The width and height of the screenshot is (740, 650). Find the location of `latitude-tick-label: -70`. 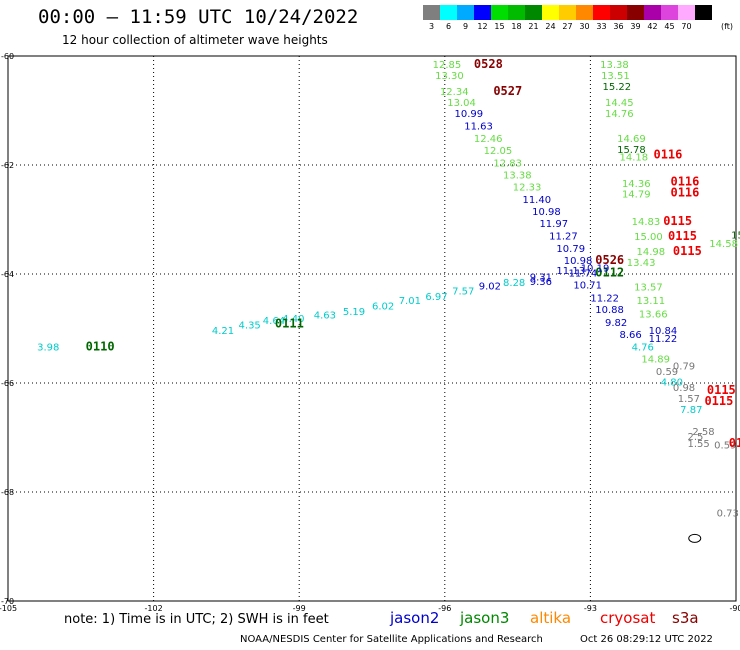

latitude-tick-label: -70 is located at coordinates (7, 601).